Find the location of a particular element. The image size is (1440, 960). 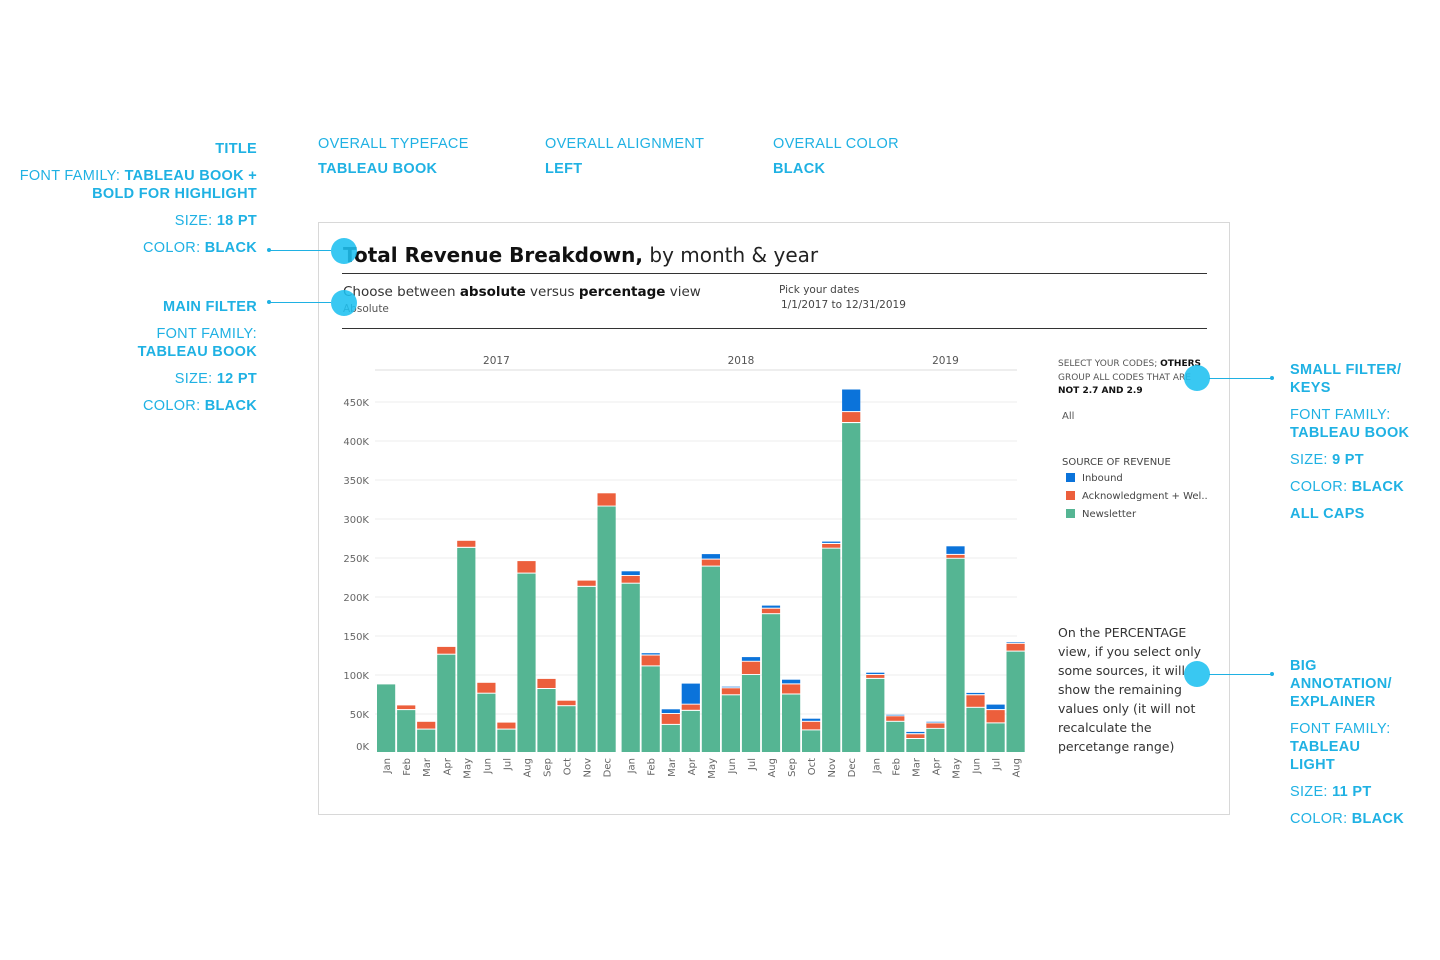

y-tick-label: 50K is located at coordinates (360, 715).